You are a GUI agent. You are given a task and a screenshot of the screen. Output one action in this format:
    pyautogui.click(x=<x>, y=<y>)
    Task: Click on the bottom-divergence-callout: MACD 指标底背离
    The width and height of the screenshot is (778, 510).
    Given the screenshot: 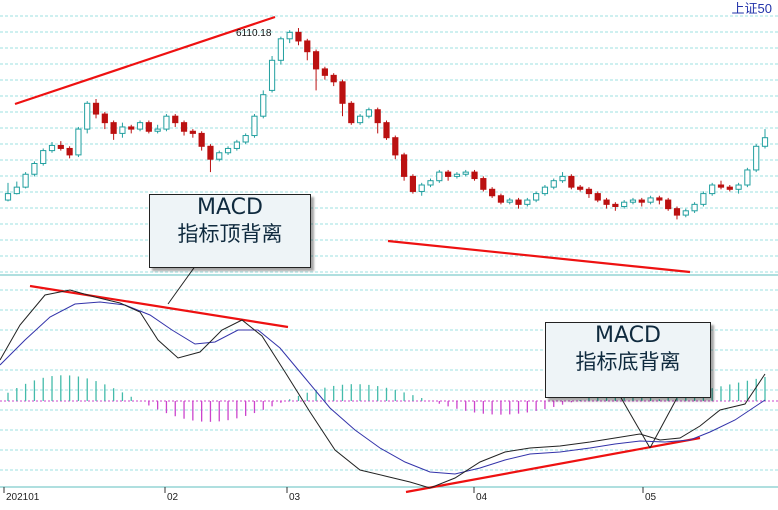 What is the action you would take?
    pyautogui.click(x=628, y=360)
    